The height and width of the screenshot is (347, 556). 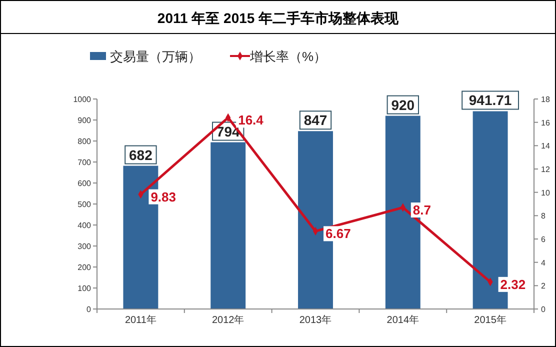 What do you see at coordinates (82, 99) in the screenshot?
I see `y-tick-label: 1000` at bounding box center [82, 99].